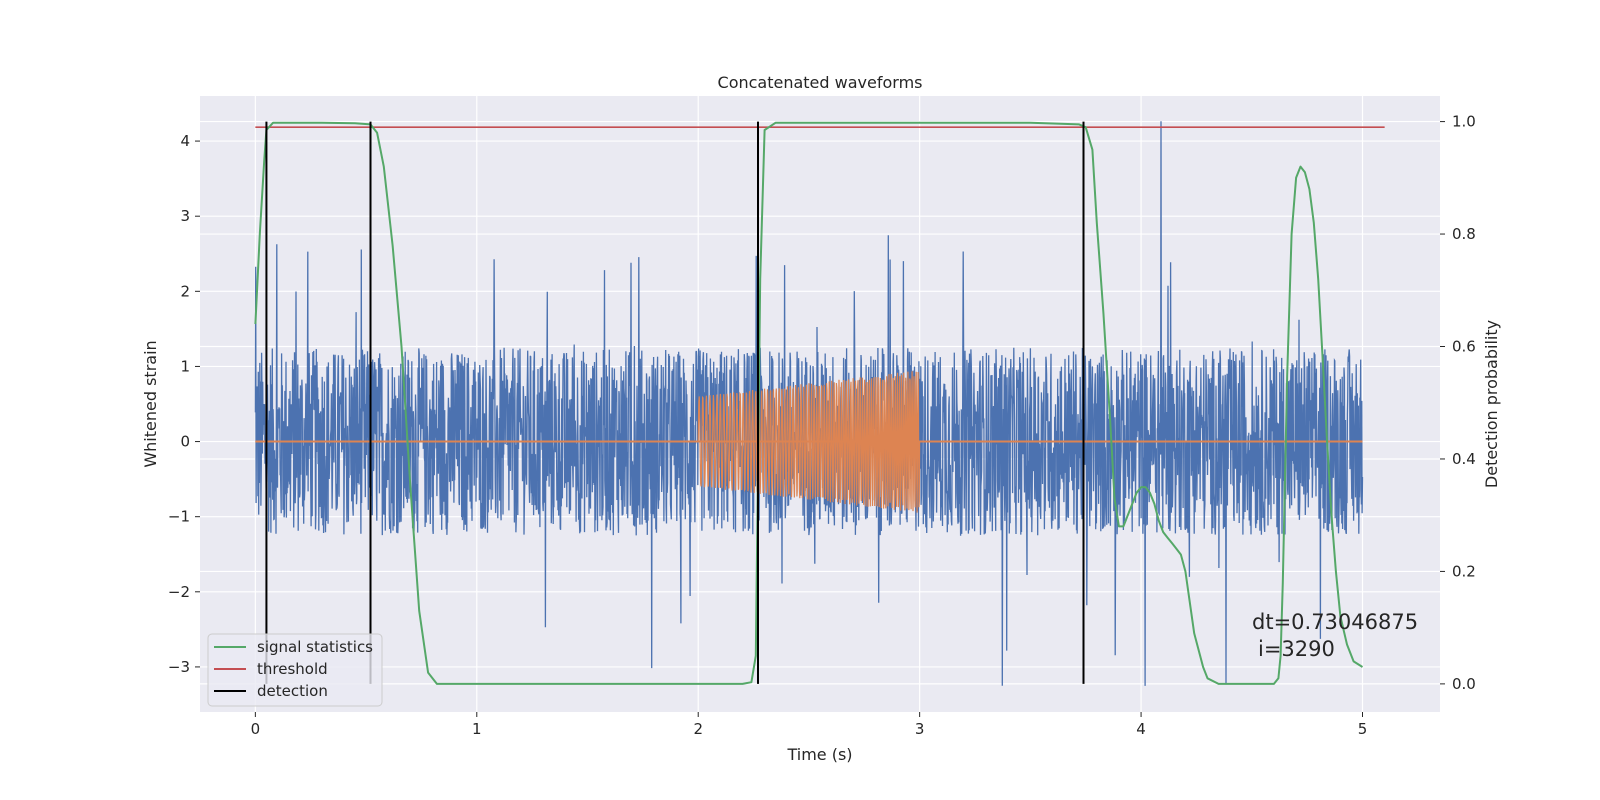 The image size is (1600, 800). Describe the element at coordinates (292, 691) in the screenshot. I see `legend-label-detection: detection` at that location.